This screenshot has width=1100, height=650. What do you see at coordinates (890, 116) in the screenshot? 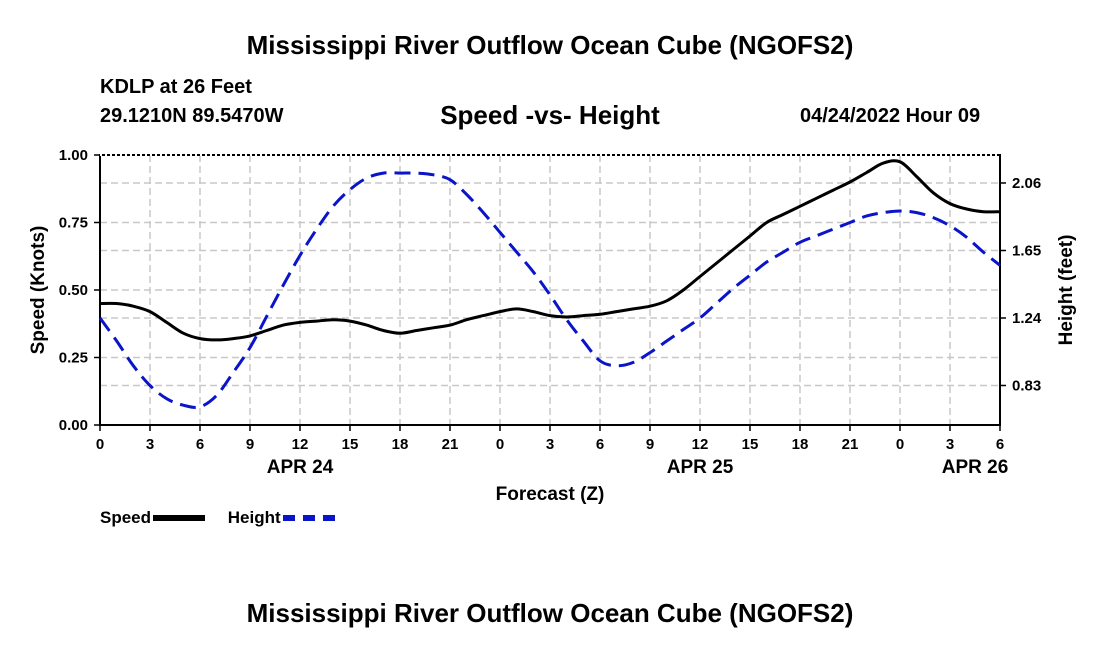
I see `forecast-datetime: 04/24/2022 Hour 09` at bounding box center [890, 116].